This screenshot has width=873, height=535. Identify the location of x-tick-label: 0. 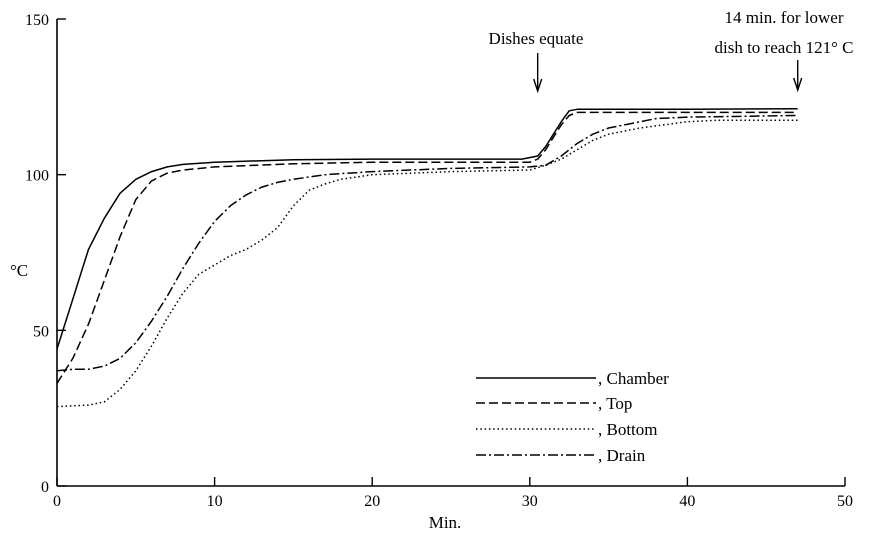
(57, 501).